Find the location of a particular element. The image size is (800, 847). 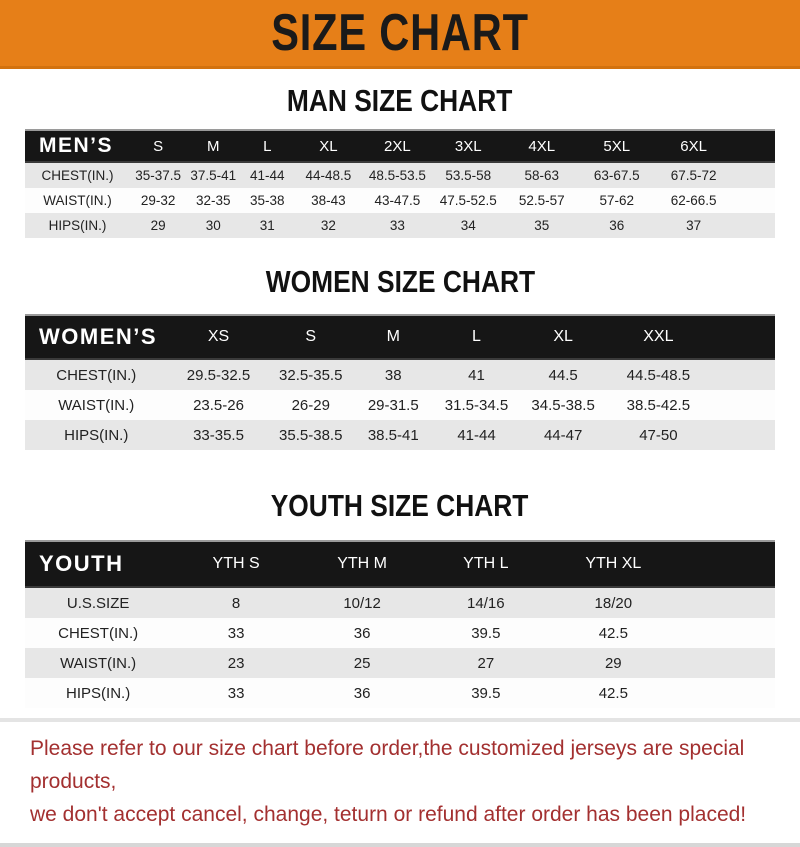

row-label: CHEST(IN.) is located at coordinates (96, 375).